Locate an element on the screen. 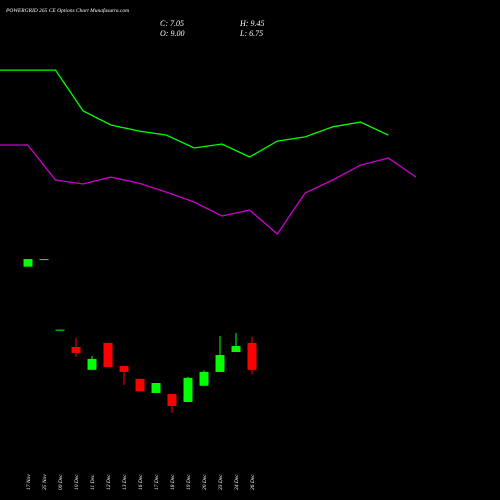  indicator-line is located at coordinates (194, 113).